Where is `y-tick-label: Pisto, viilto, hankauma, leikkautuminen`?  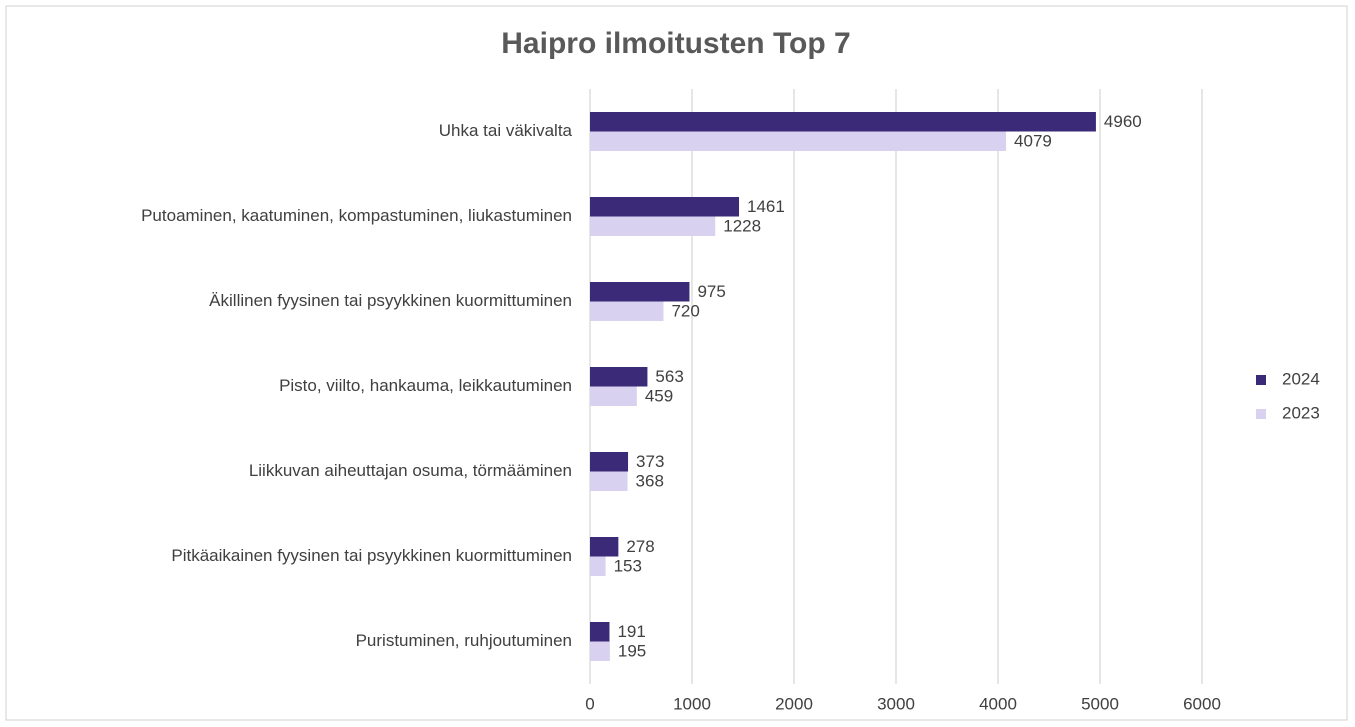 y-tick-label: Pisto, viilto, hankauma, leikkautuminen is located at coordinates (425, 385).